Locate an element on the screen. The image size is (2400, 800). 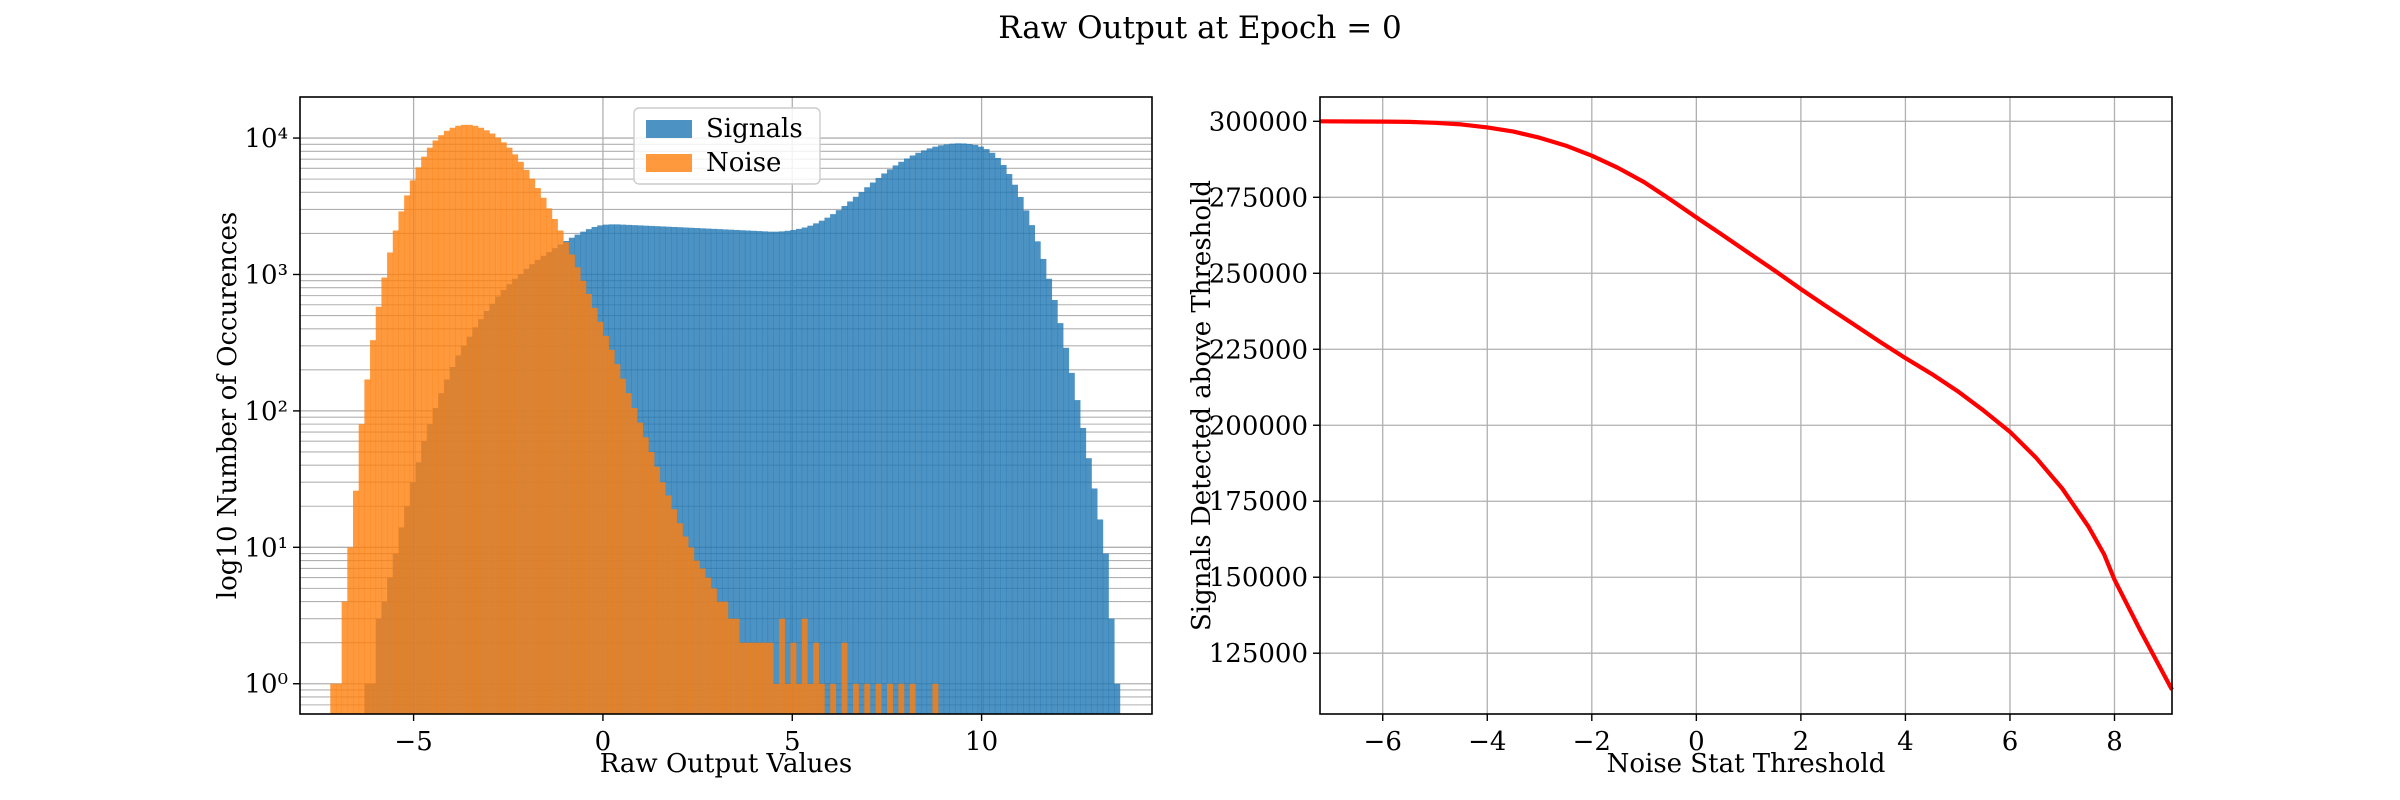
line-x-axis-label: Noise Stat Threshold is located at coordinates (1746, 764).